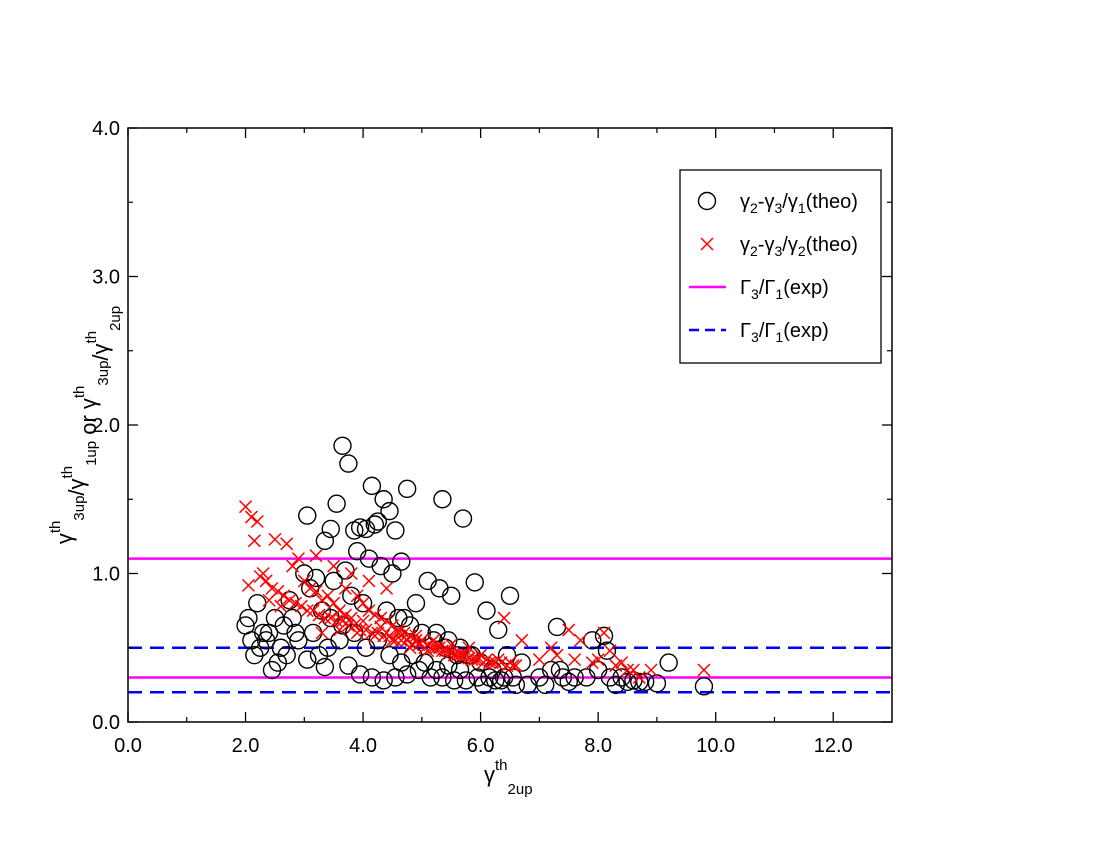 The width and height of the screenshot is (1100, 850). Describe the element at coordinates (508, 777) in the screenshot. I see `x-axis-label: γth2up` at that location.